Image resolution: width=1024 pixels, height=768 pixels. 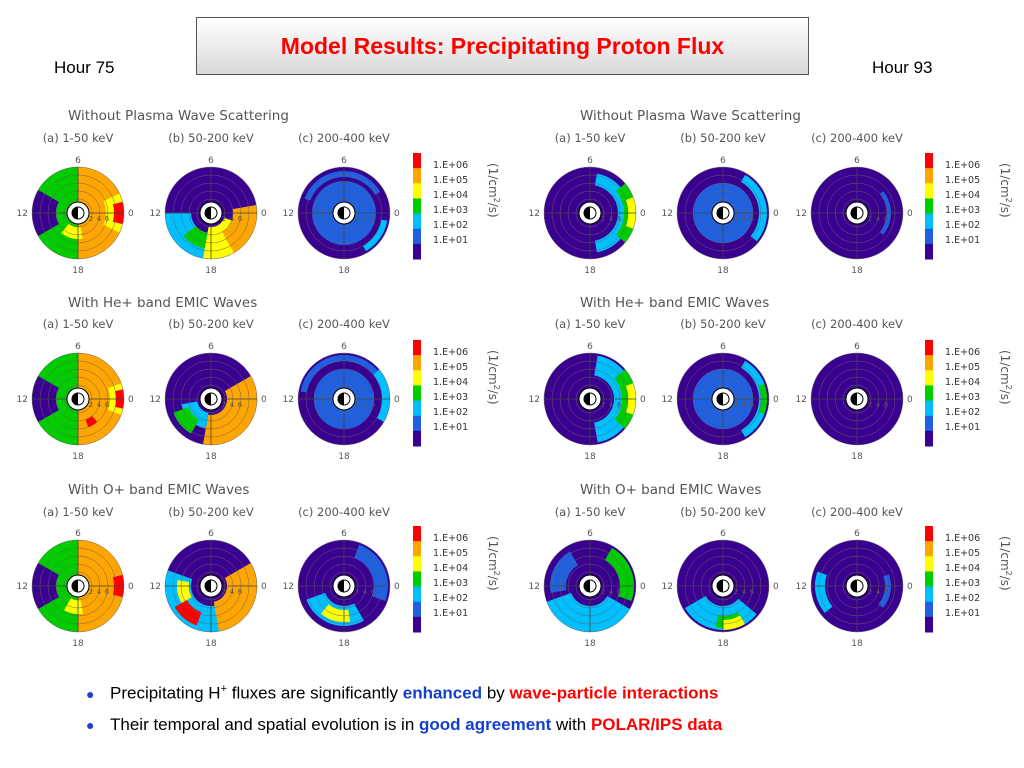 I want to click on colorbar-label: 1.E+04, so click(x=962, y=568).